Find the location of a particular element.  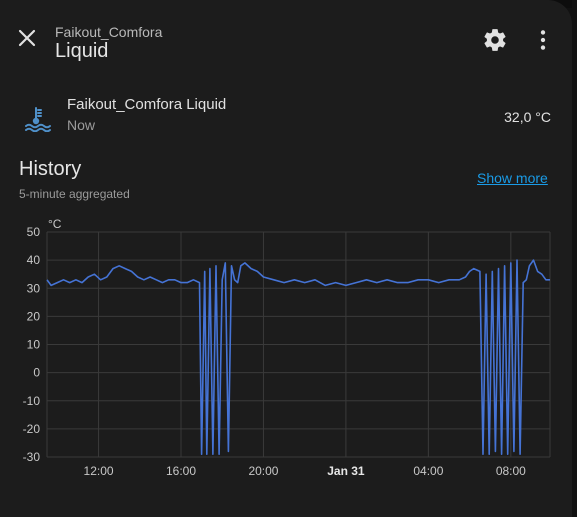

overflow-menu-button is located at coordinates (543, 40).